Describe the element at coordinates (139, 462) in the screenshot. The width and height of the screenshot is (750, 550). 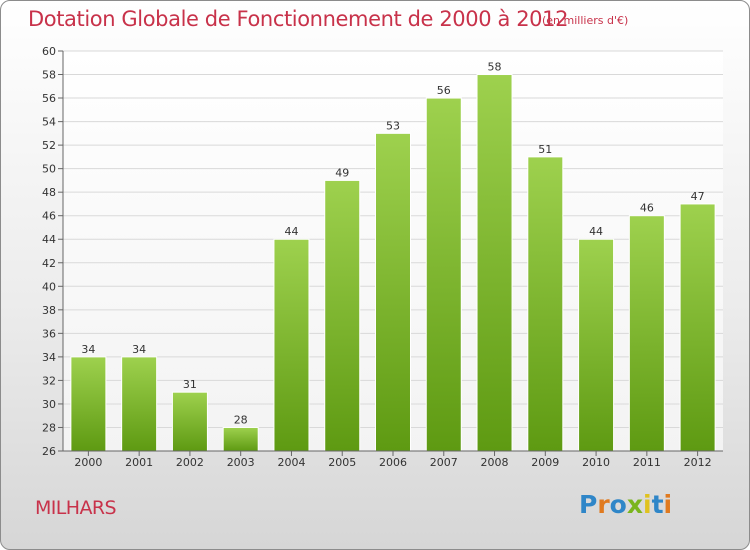
I see `x-tick-label: 2001` at that location.